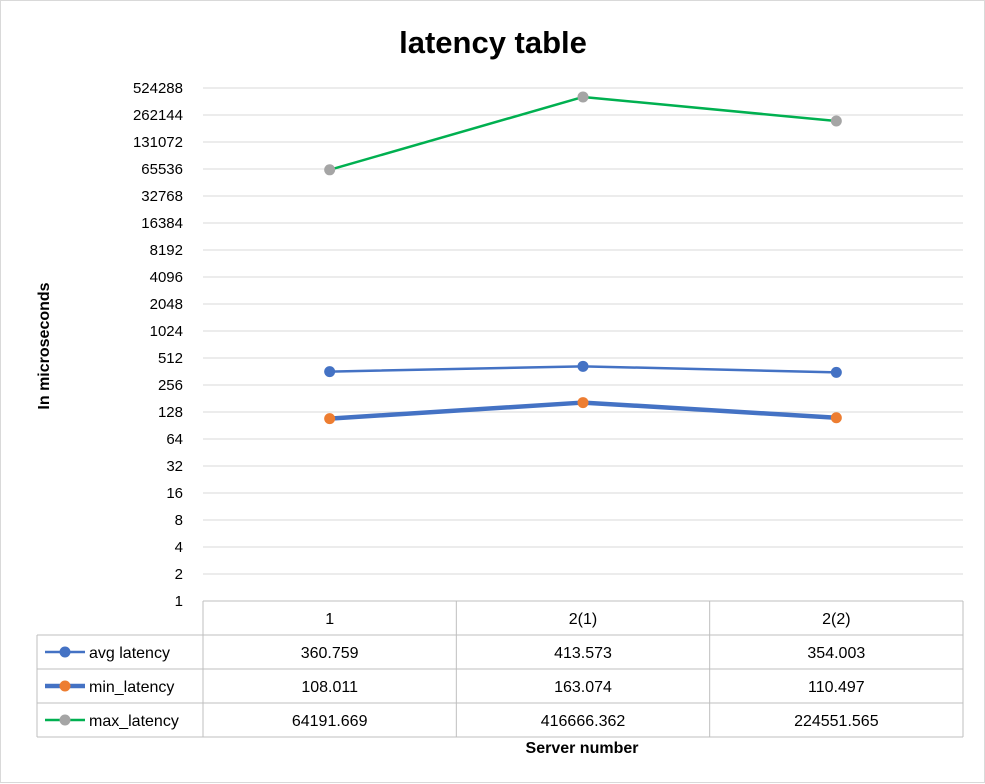  Describe the element at coordinates (162, 196) in the screenshot. I see `y-tick-label: 32768` at that location.